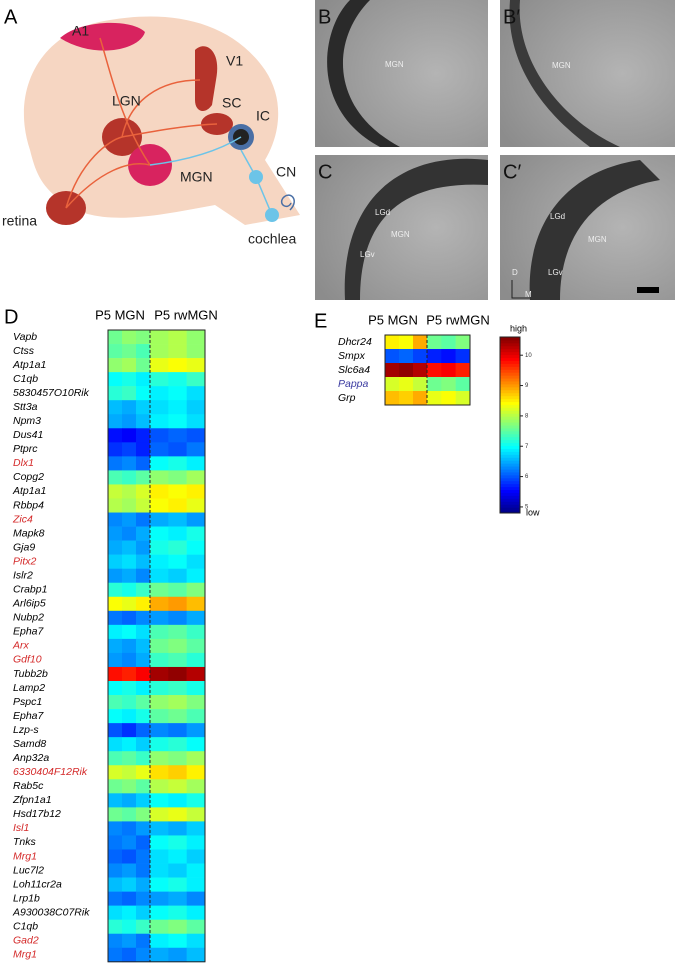 The image size is (675, 965). What do you see at coordinates (231, 103) in the screenshot?
I see `region-label: SC` at bounding box center [231, 103].